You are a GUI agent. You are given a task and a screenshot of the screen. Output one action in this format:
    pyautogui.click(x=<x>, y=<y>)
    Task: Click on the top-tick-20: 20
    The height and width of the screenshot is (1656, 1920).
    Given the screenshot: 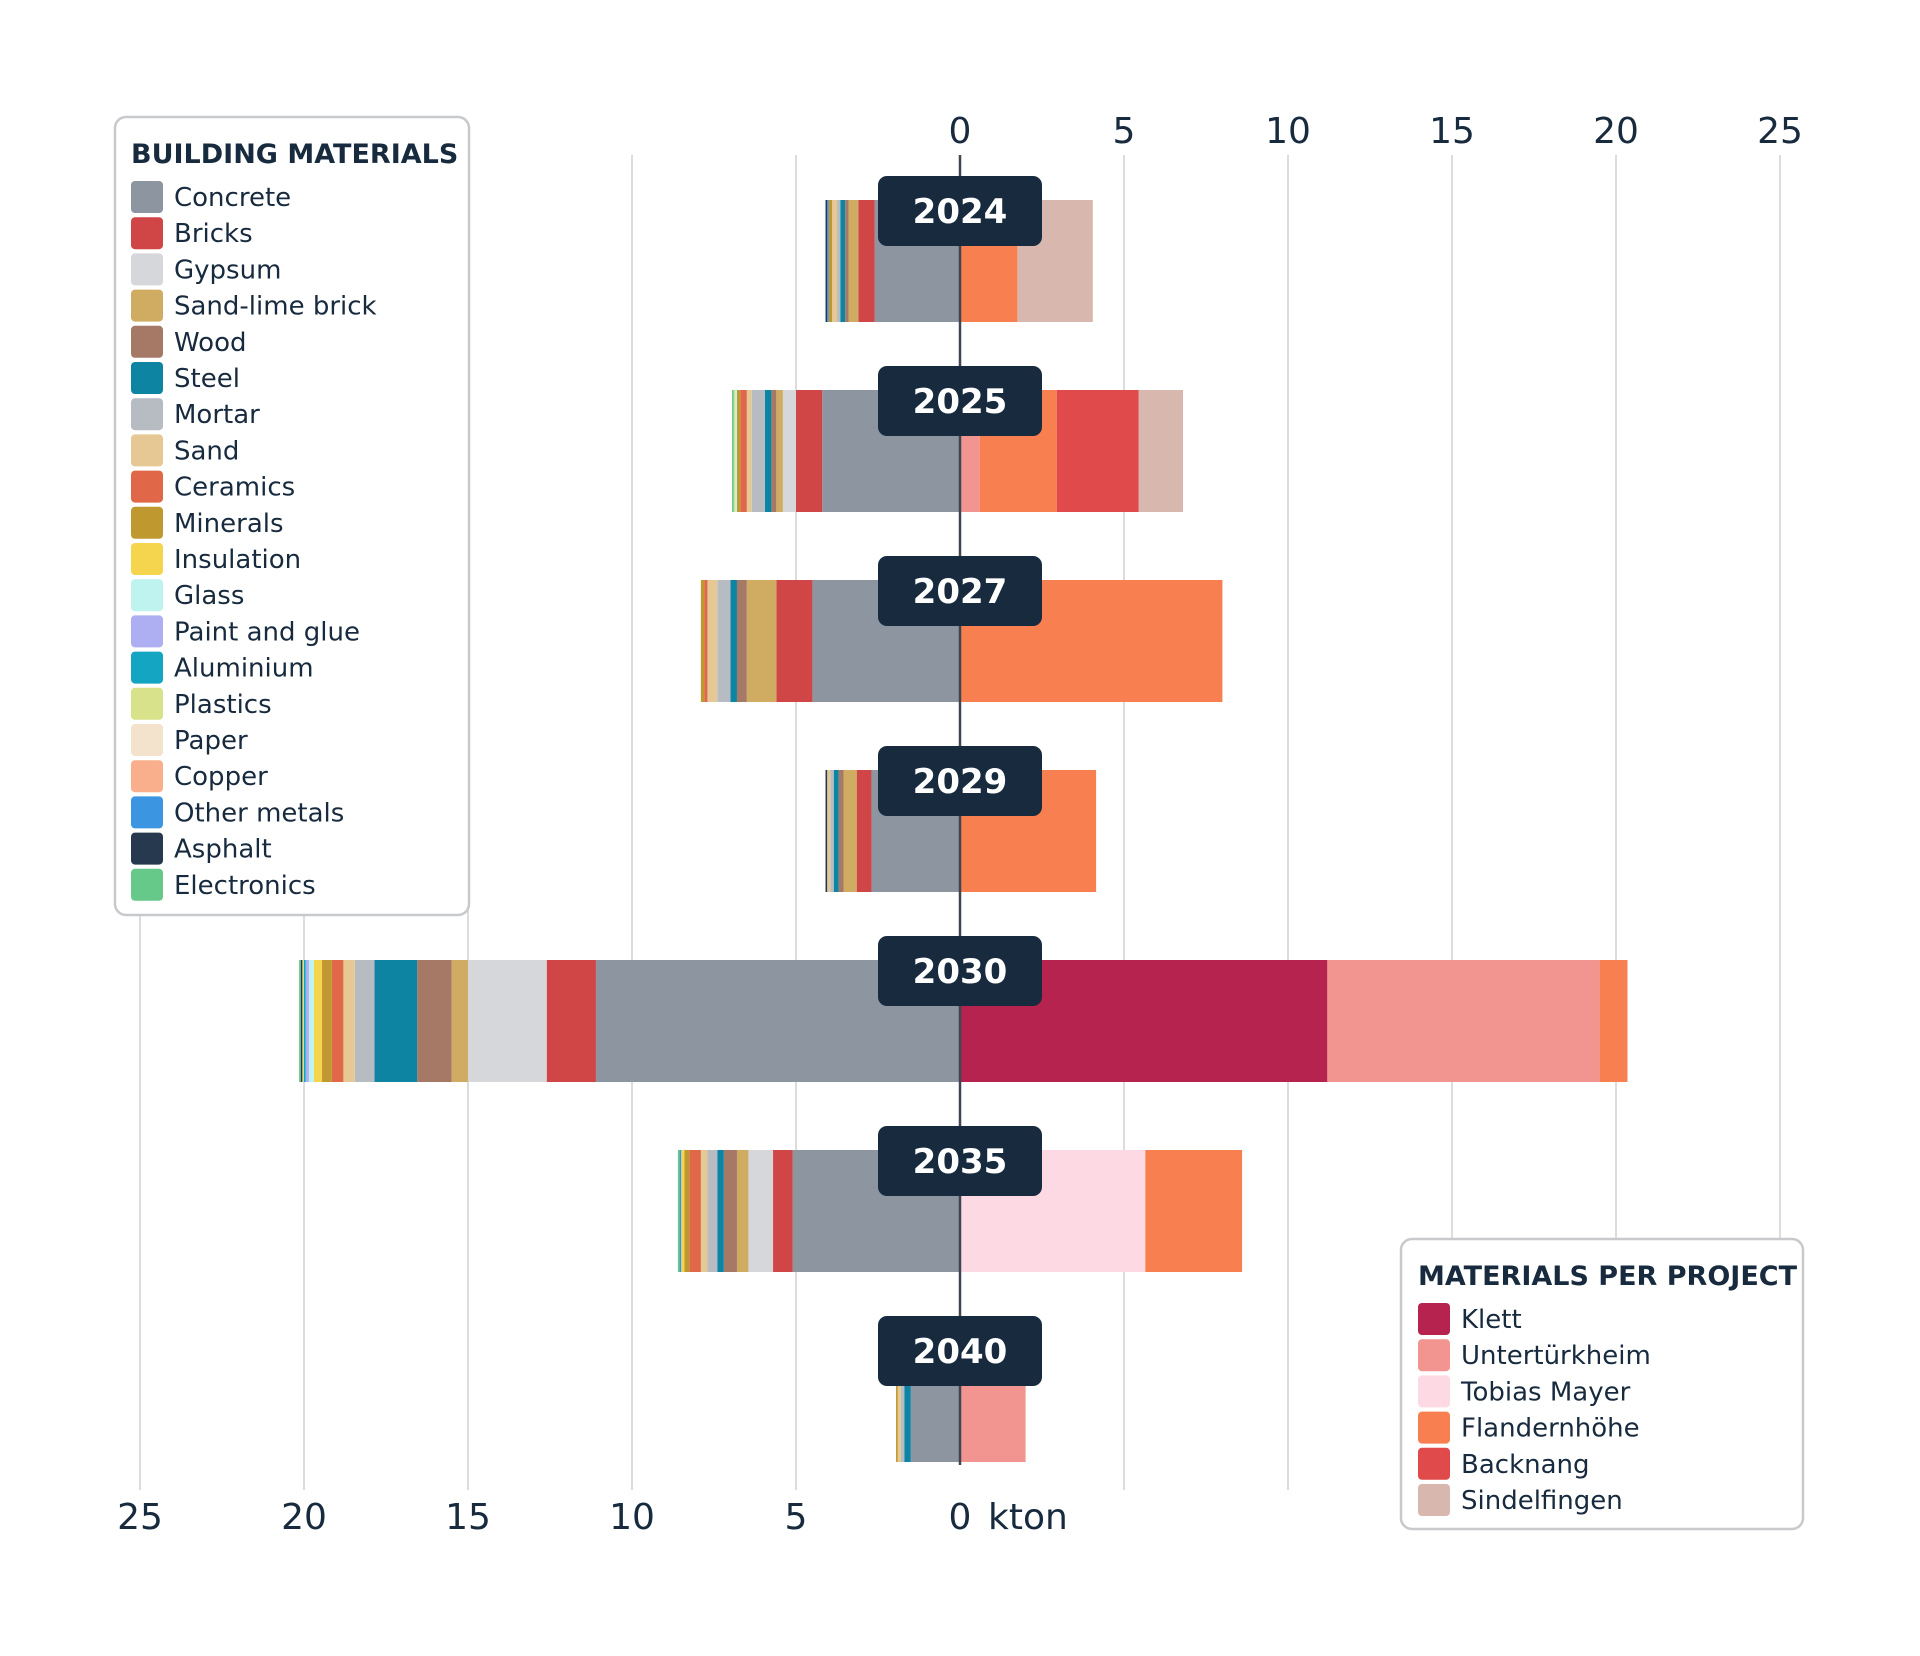 What is the action you would take?
    pyautogui.click(x=1616, y=131)
    